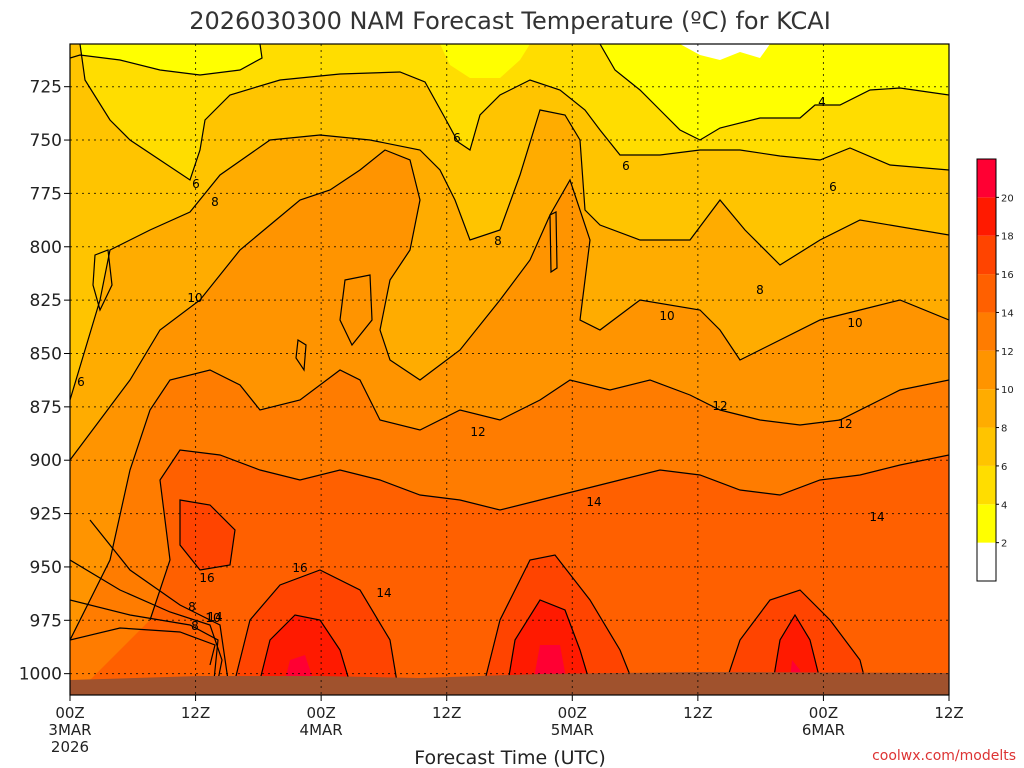  I want to click on colorbar: 2 4 6 8 10 12 14 16 18 20, so click(995, 370).